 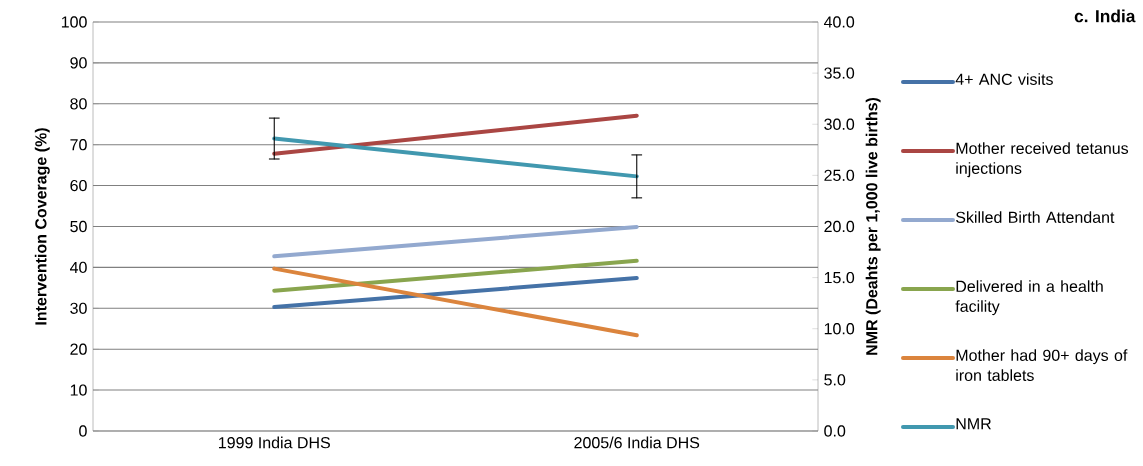 I want to click on y-tick-label: 50, so click(x=78, y=226).